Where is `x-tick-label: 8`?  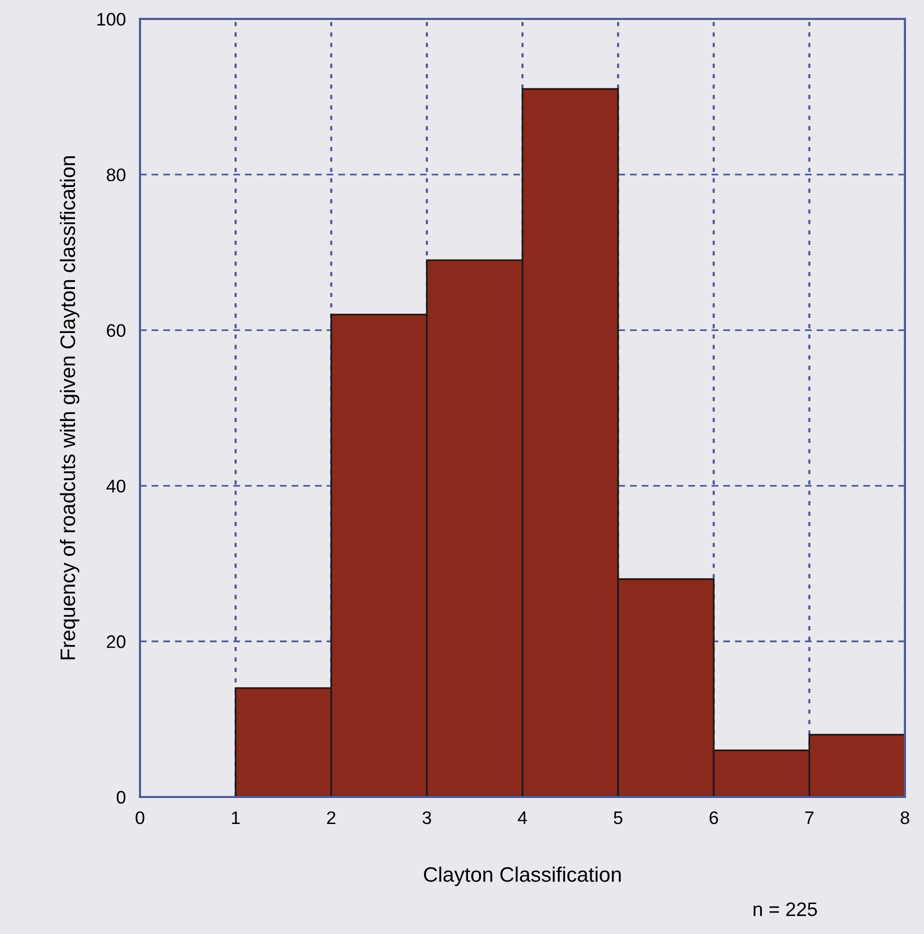
x-tick-label: 8 is located at coordinates (905, 817).